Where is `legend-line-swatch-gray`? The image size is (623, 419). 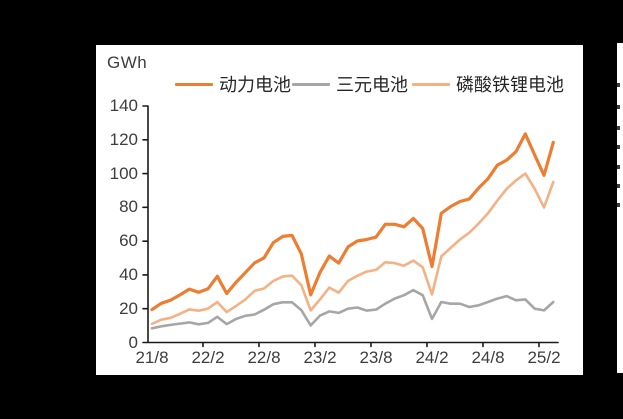
legend-line-swatch-gray is located at coordinates (311, 84).